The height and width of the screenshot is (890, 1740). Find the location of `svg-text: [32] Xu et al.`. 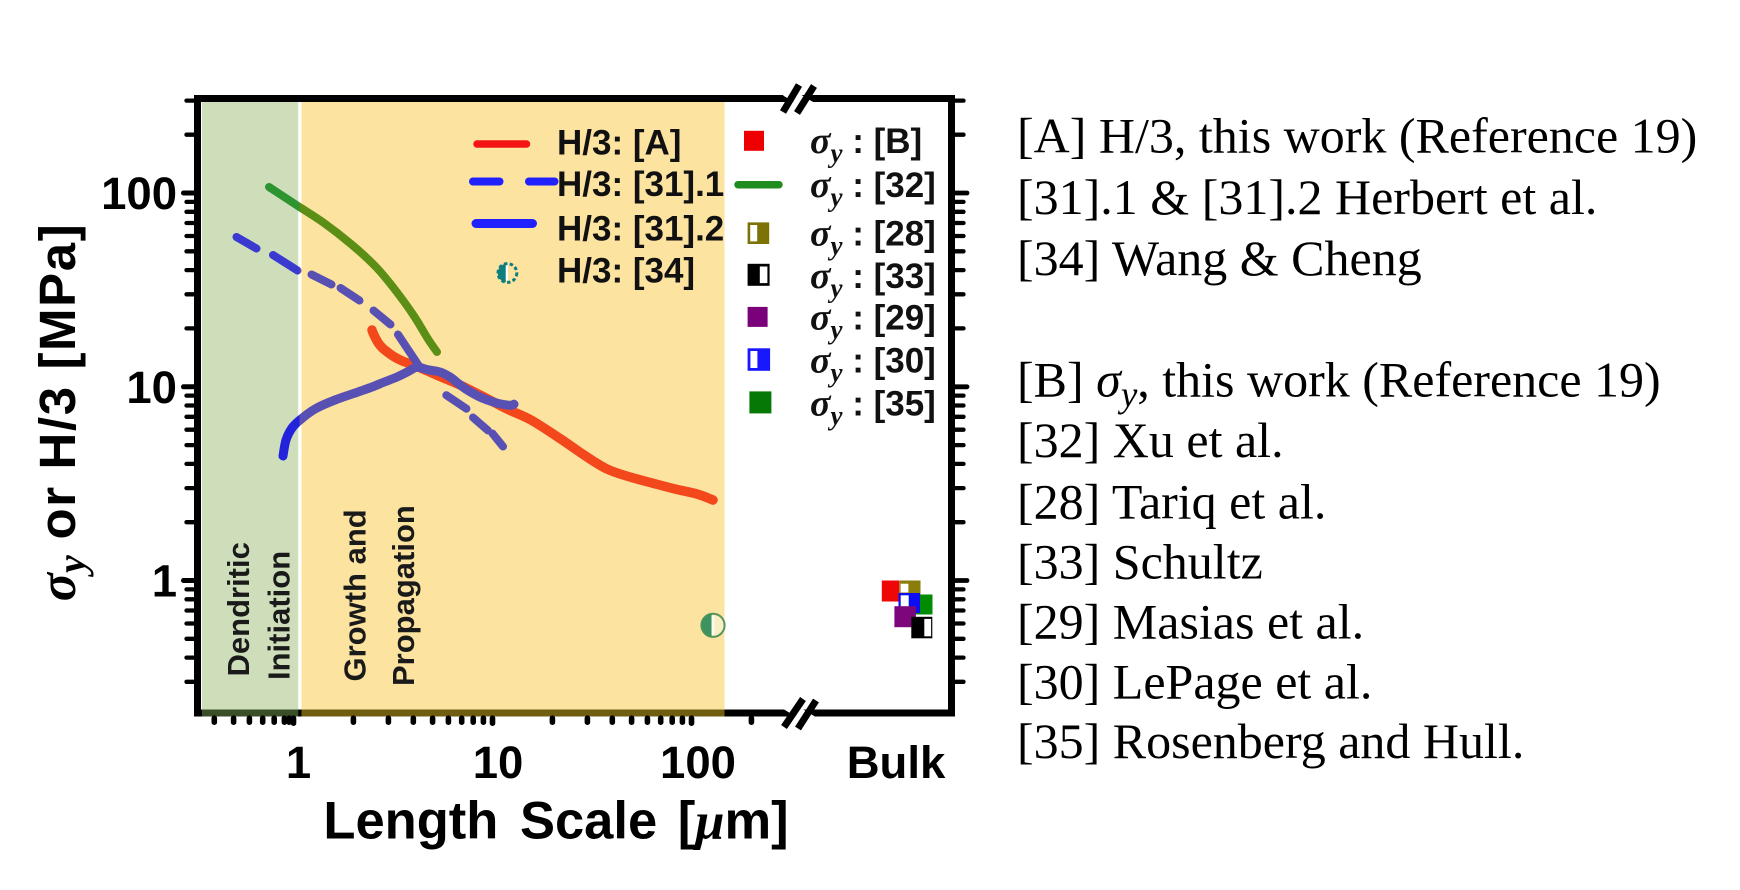

svg-text: [32] Xu et al. is located at coordinates (1150, 440).